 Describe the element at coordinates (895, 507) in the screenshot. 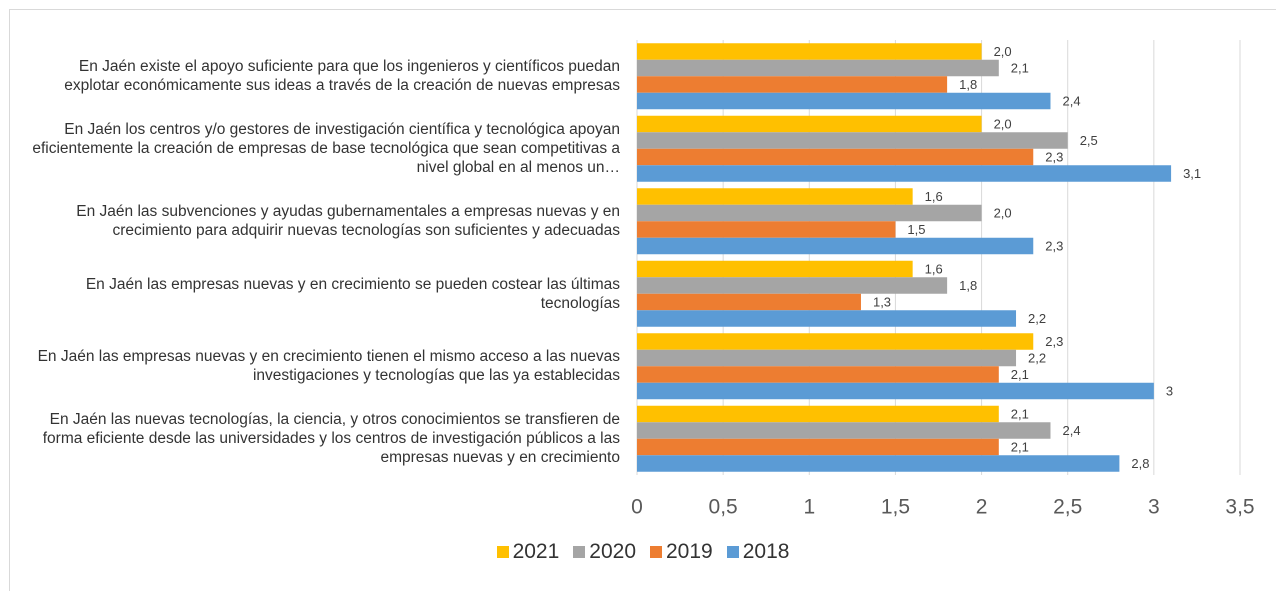

I see `x-tick-label: 1,5` at that location.